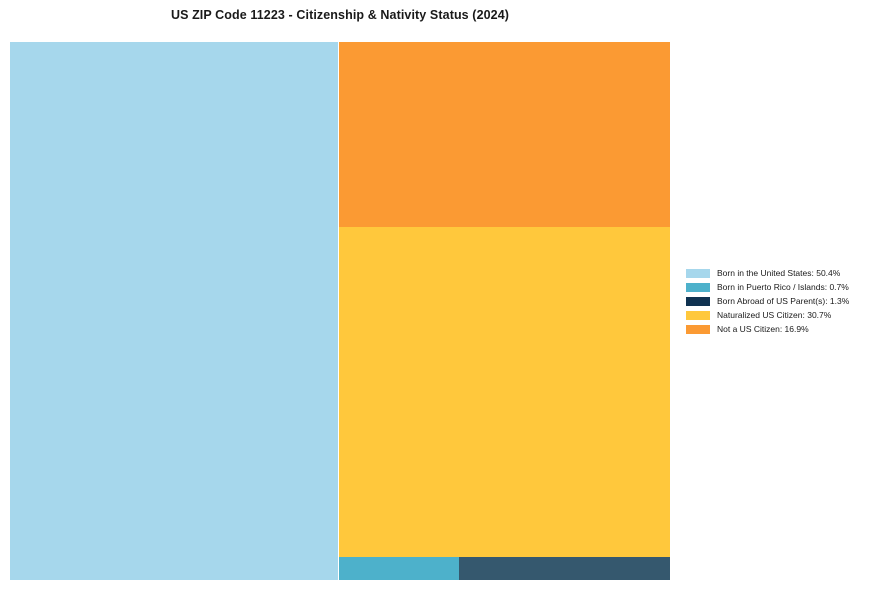 The image size is (889, 590). What do you see at coordinates (774, 315) in the screenshot?
I see `legend-item-label: Naturalized US Citizen: 30.7%` at bounding box center [774, 315].